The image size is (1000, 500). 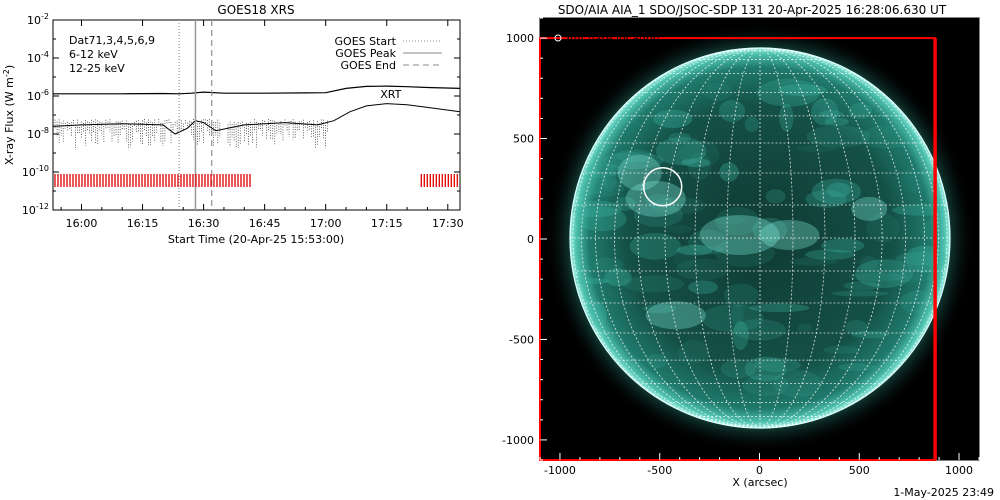 What do you see at coordinates (659, 470) in the screenshot?
I see `aia-x-tick-label: -500` at bounding box center [659, 470].